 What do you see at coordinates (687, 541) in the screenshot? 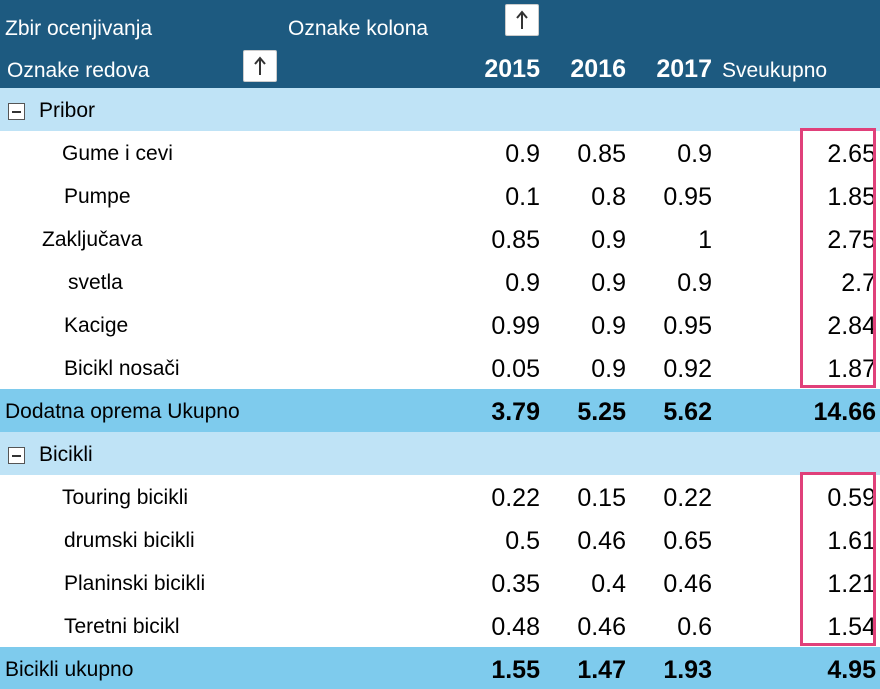
I see `cell-value: 0.65` at bounding box center [687, 541].